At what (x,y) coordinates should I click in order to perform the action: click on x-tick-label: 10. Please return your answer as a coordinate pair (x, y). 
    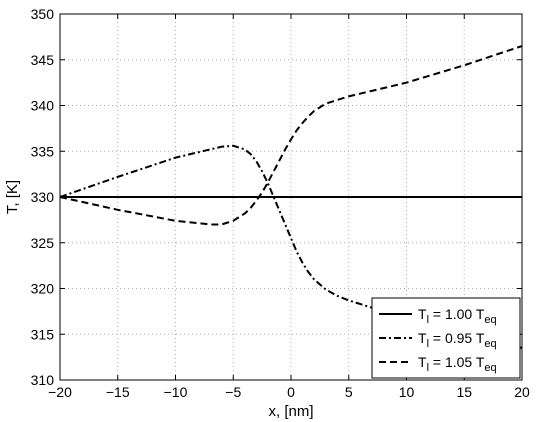
    Looking at the image, I should click on (407, 392).